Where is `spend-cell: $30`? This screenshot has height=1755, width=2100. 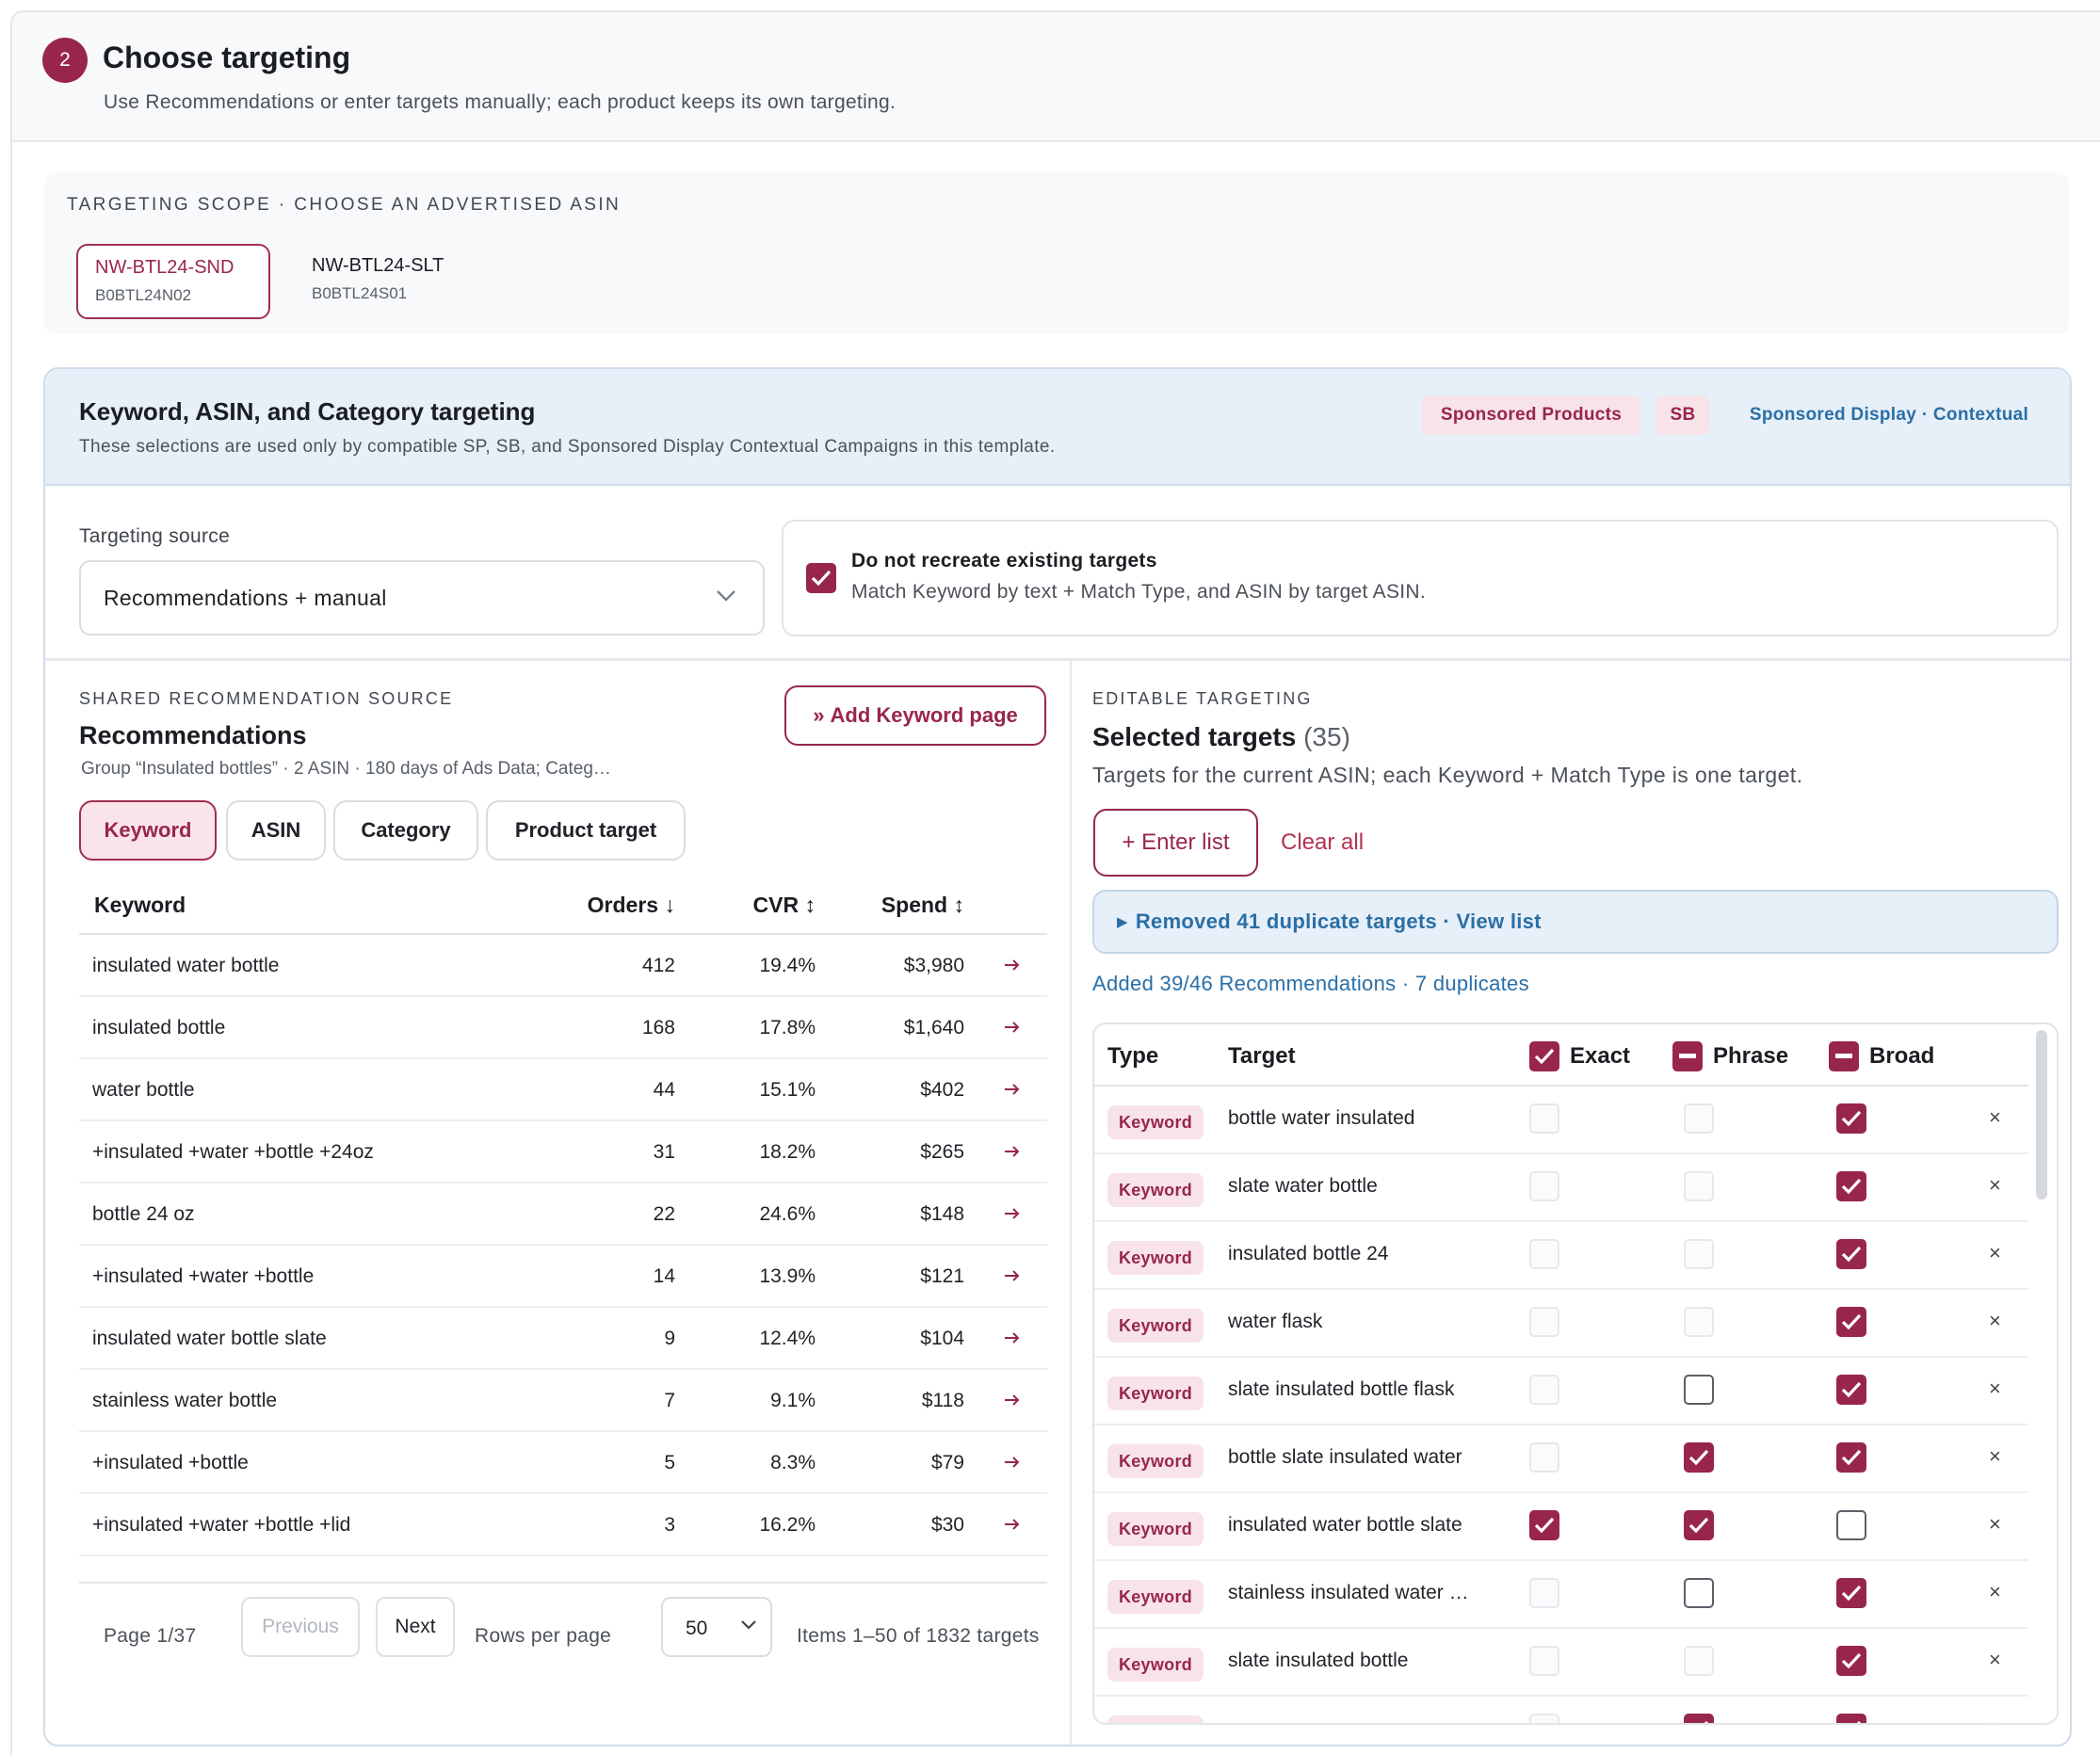
spend-cell: $30 is located at coordinates (947, 1525).